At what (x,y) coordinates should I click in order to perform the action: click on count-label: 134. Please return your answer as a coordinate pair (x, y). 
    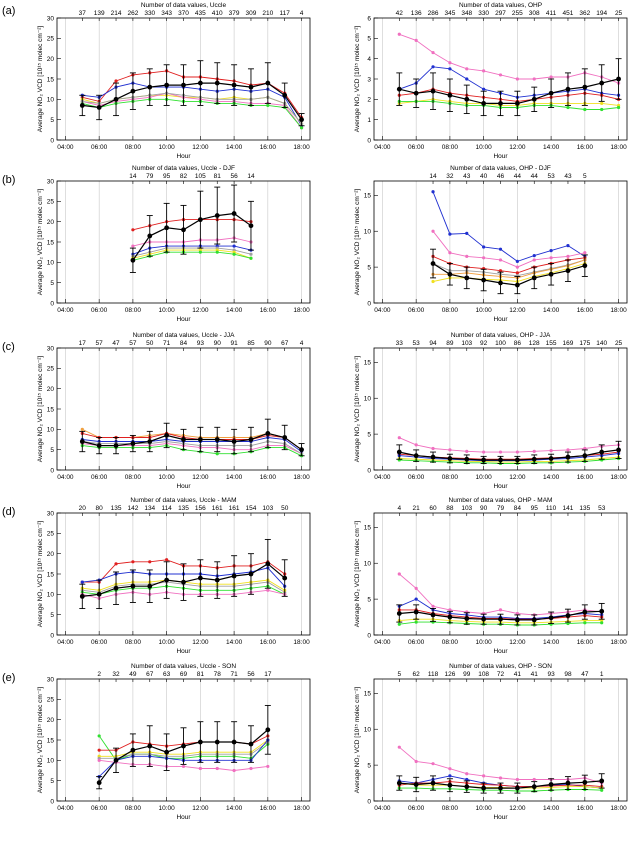
    Looking at the image, I should click on (149, 508).